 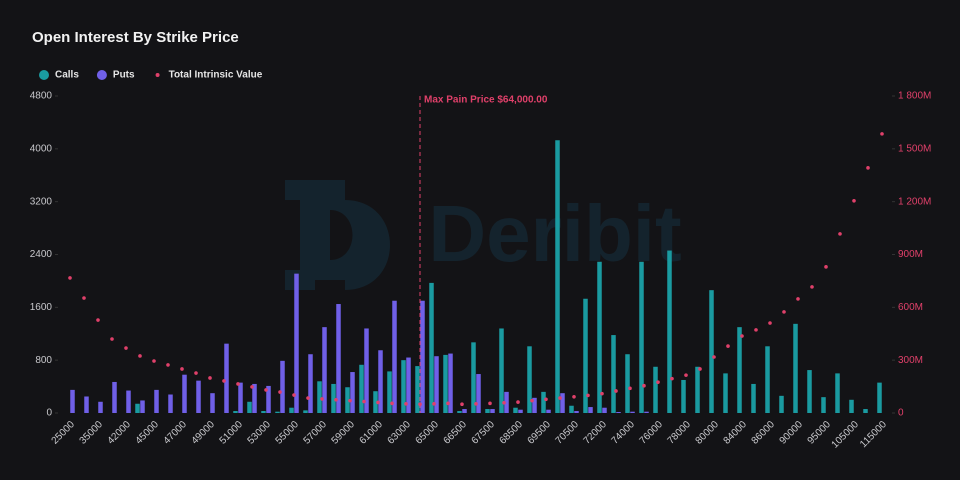 What do you see at coordinates (67, 75) in the screenshot?
I see `legend-label: Calls` at bounding box center [67, 75].